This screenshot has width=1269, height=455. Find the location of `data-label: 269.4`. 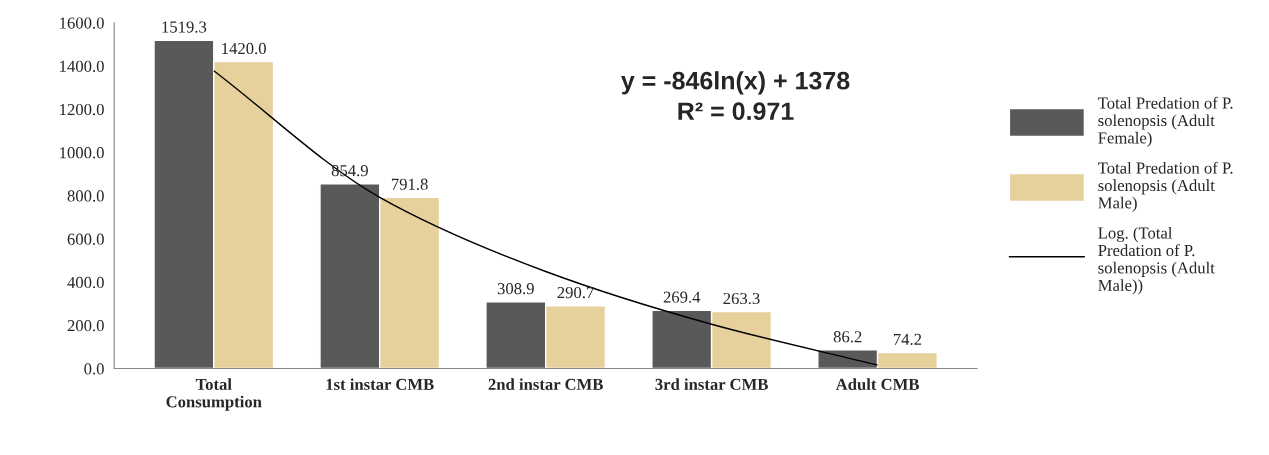

data-label: 269.4 is located at coordinates (682, 297).